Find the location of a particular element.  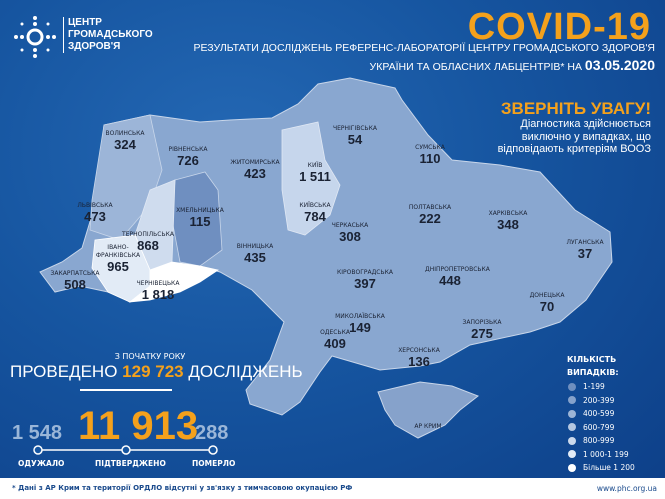

legend-item: 400-599 is located at coordinates (591, 413).